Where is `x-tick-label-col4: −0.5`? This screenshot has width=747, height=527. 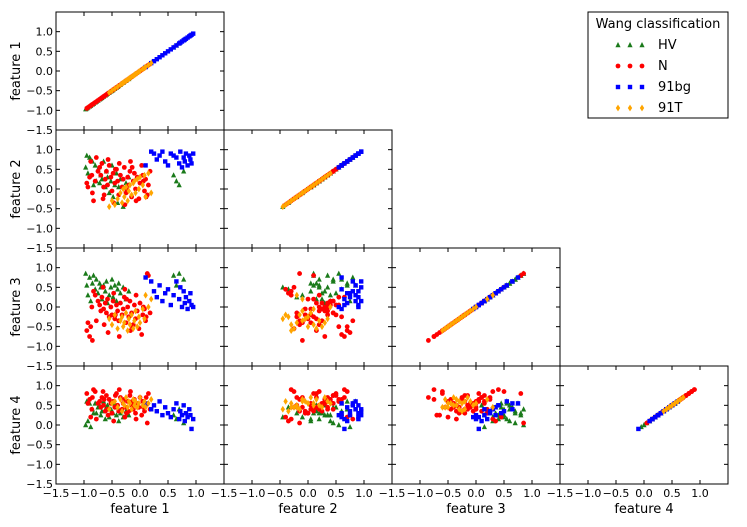
x-tick-label-col4: −0.5 is located at coordinates (616, 493).